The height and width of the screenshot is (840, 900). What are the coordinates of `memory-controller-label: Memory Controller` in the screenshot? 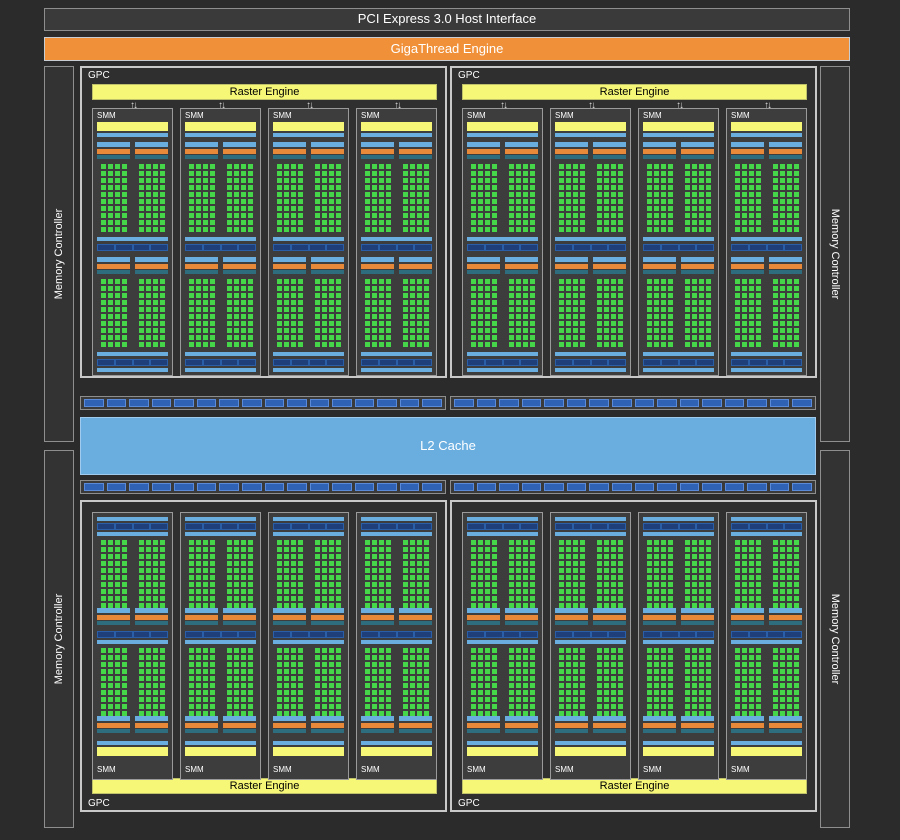 It's located at (835, 254).